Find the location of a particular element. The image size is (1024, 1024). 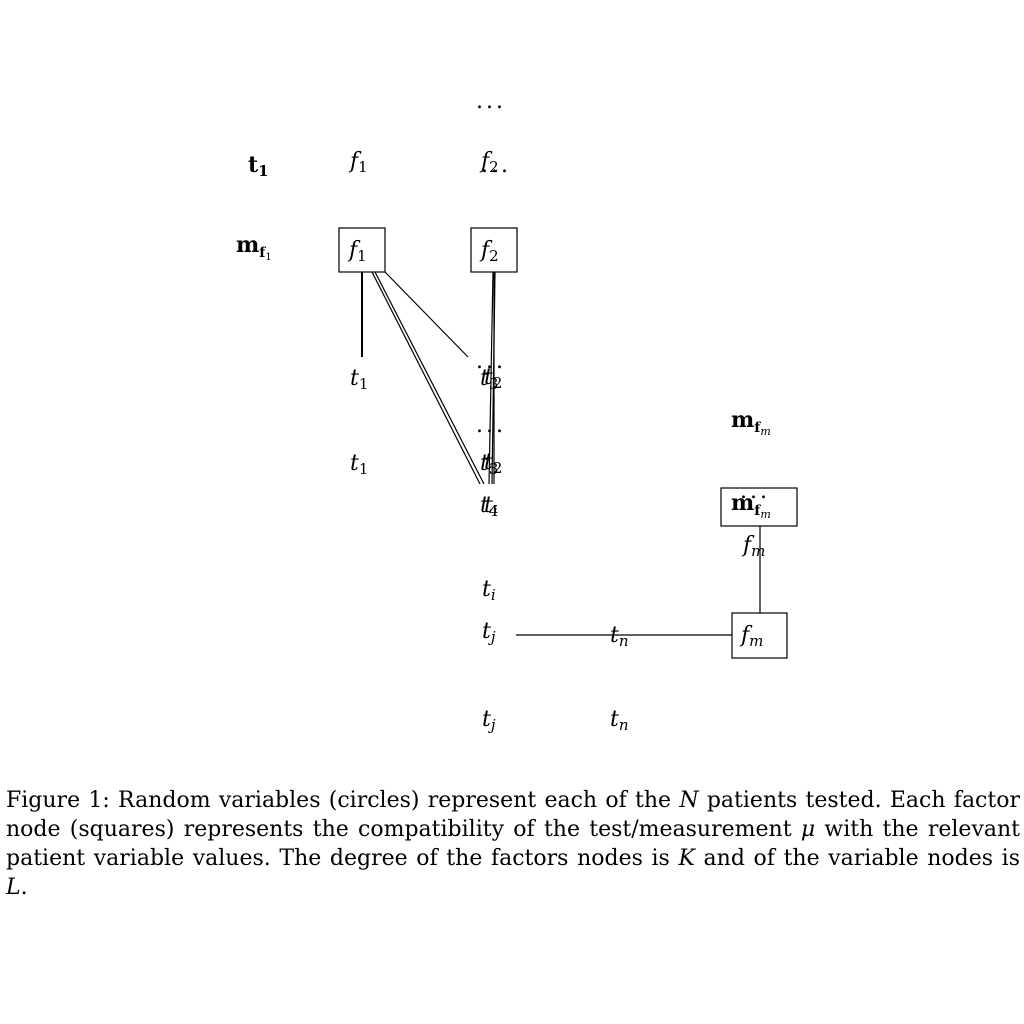

label-t-row2-overlap: t2 is located at coordinates (493, 463).